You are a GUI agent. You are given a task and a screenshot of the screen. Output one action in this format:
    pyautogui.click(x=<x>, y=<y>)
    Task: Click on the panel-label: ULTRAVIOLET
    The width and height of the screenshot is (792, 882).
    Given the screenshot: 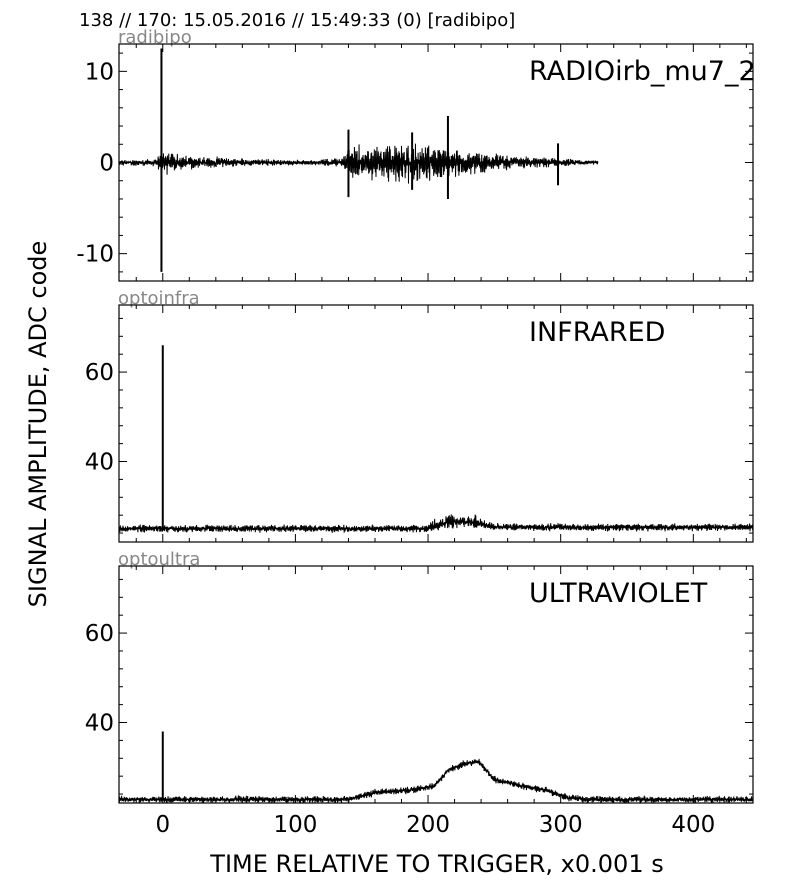 What is the action you would take?
    pyautogui.click(x=618, y=593)
    